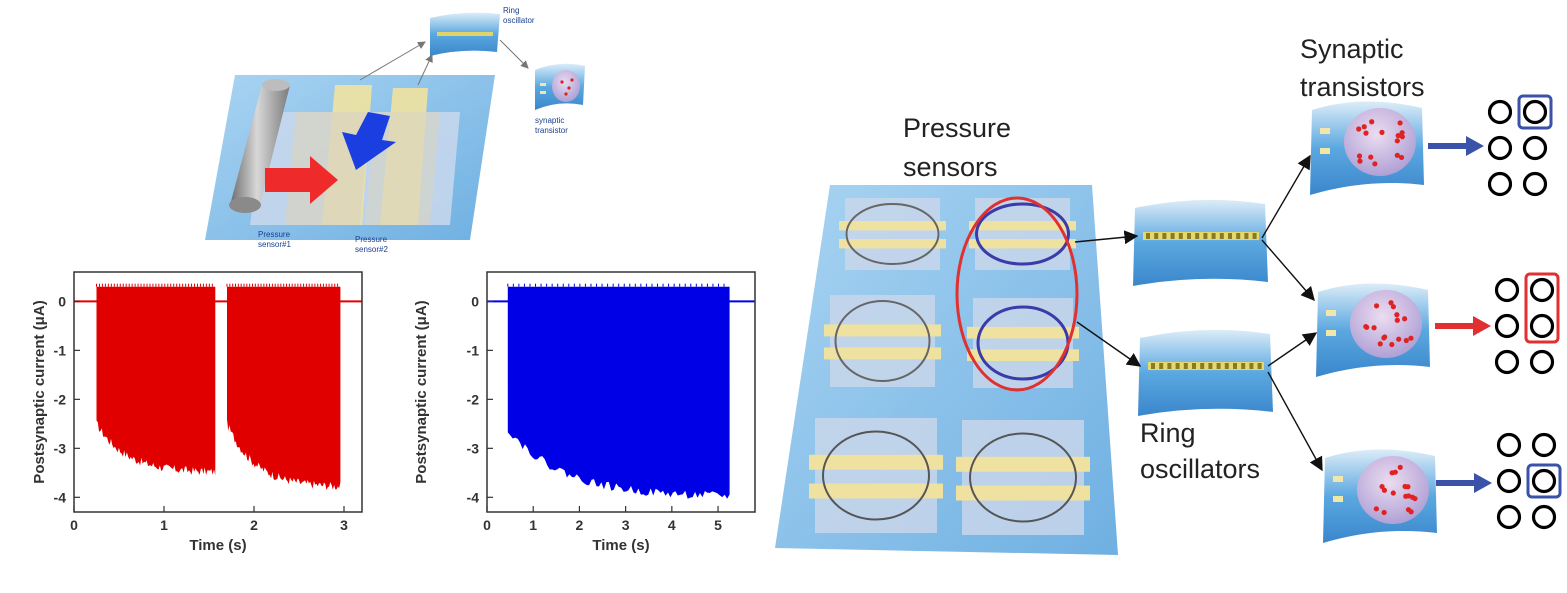  I want to click on pressure-sensor-1-label: Pressure sensor#1, so click(274, 239).